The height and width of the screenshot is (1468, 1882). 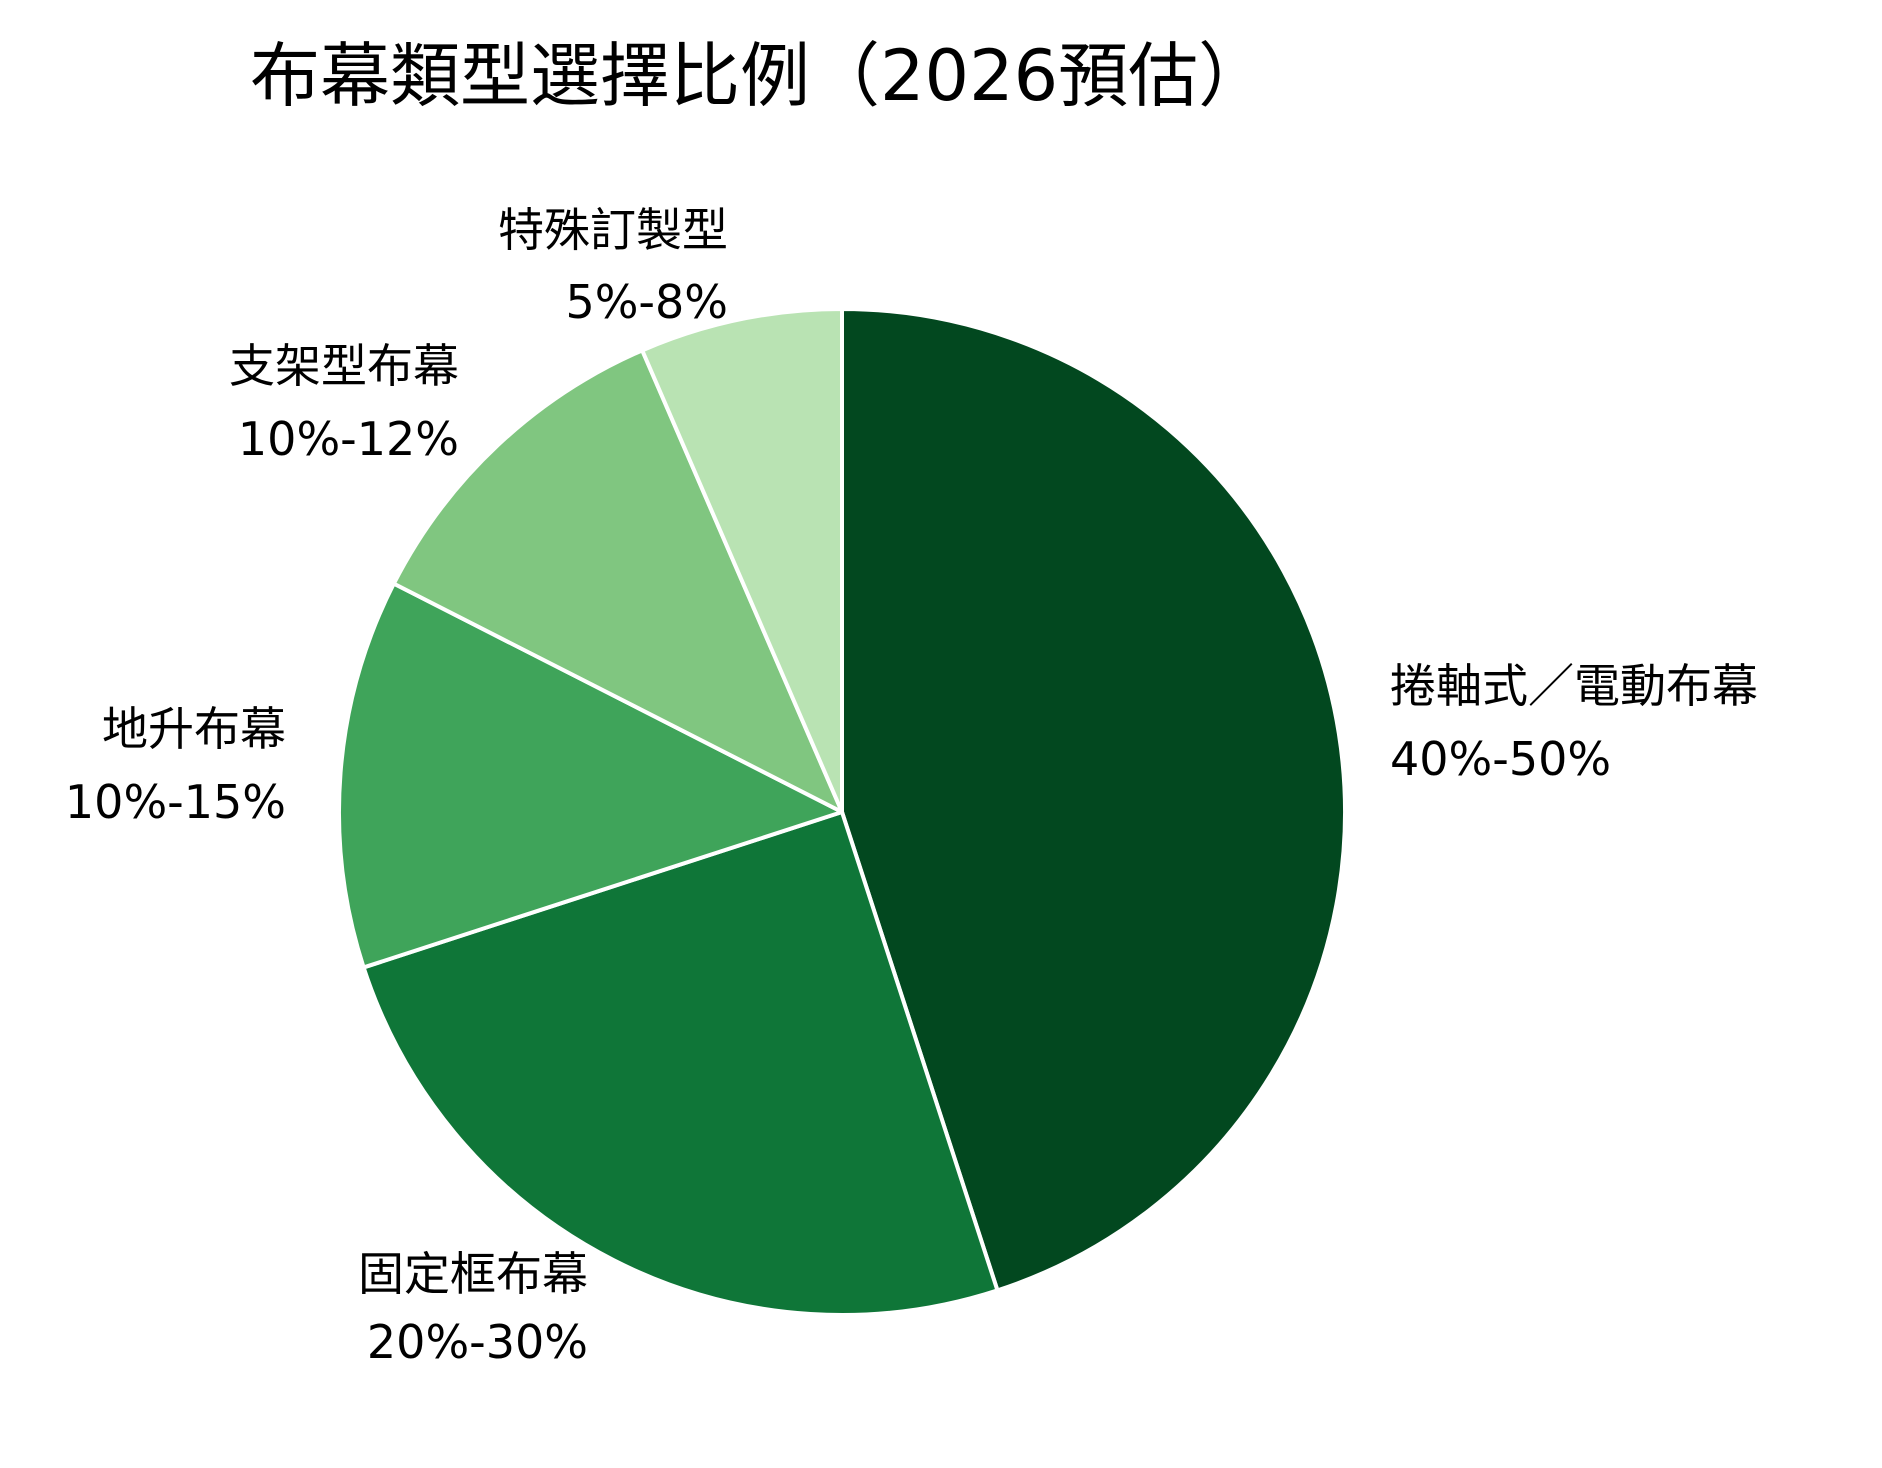 What do you see at coordinates (1500, 759) in the screenshot?
I see `slice-label-range-1: 40%-50%` at bounding box center [1500, 759].